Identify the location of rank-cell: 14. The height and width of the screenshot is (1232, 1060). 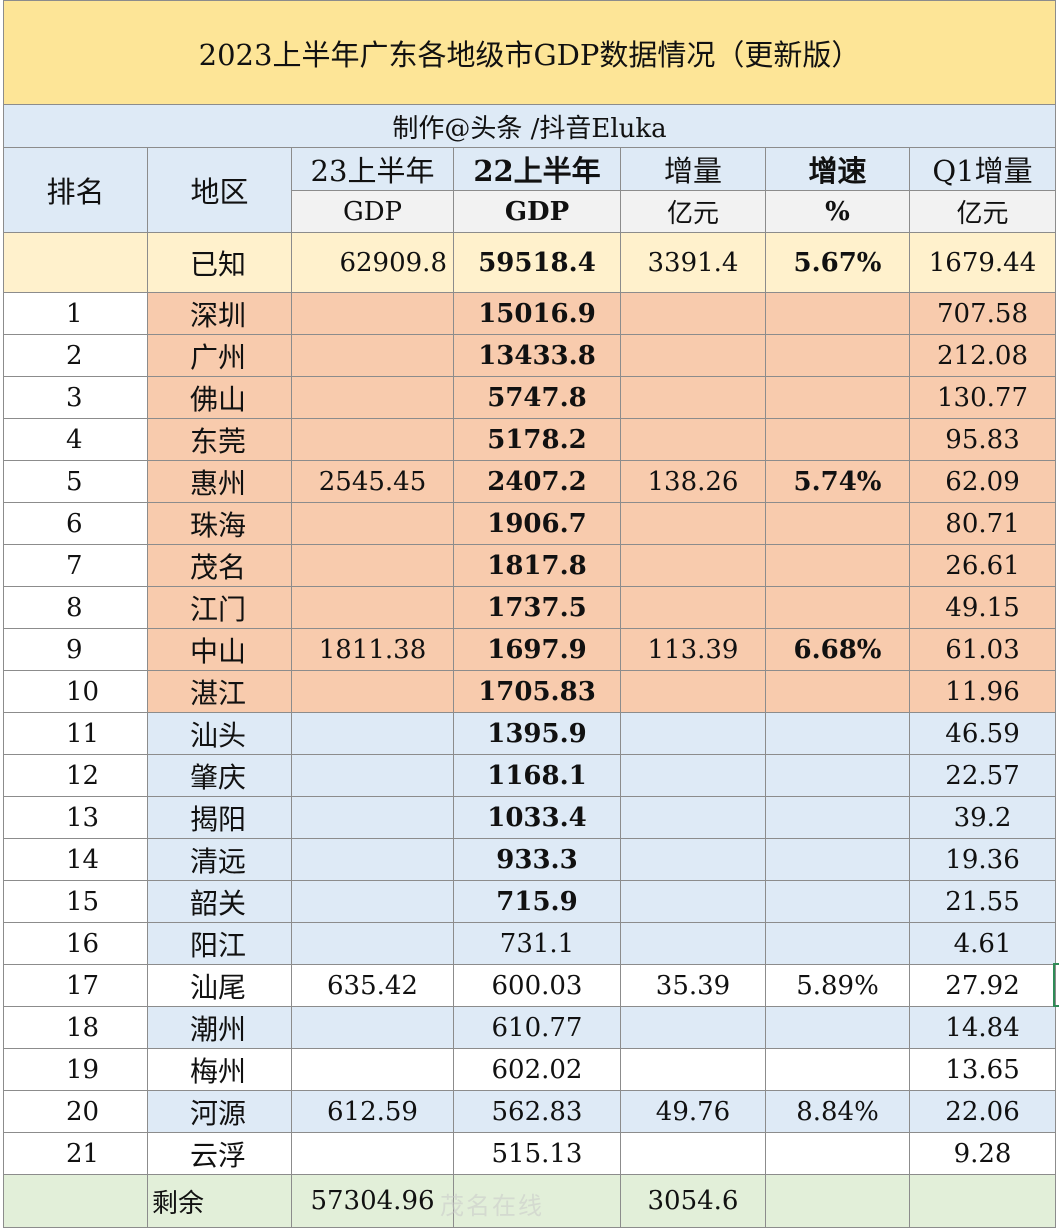
(75, 859).